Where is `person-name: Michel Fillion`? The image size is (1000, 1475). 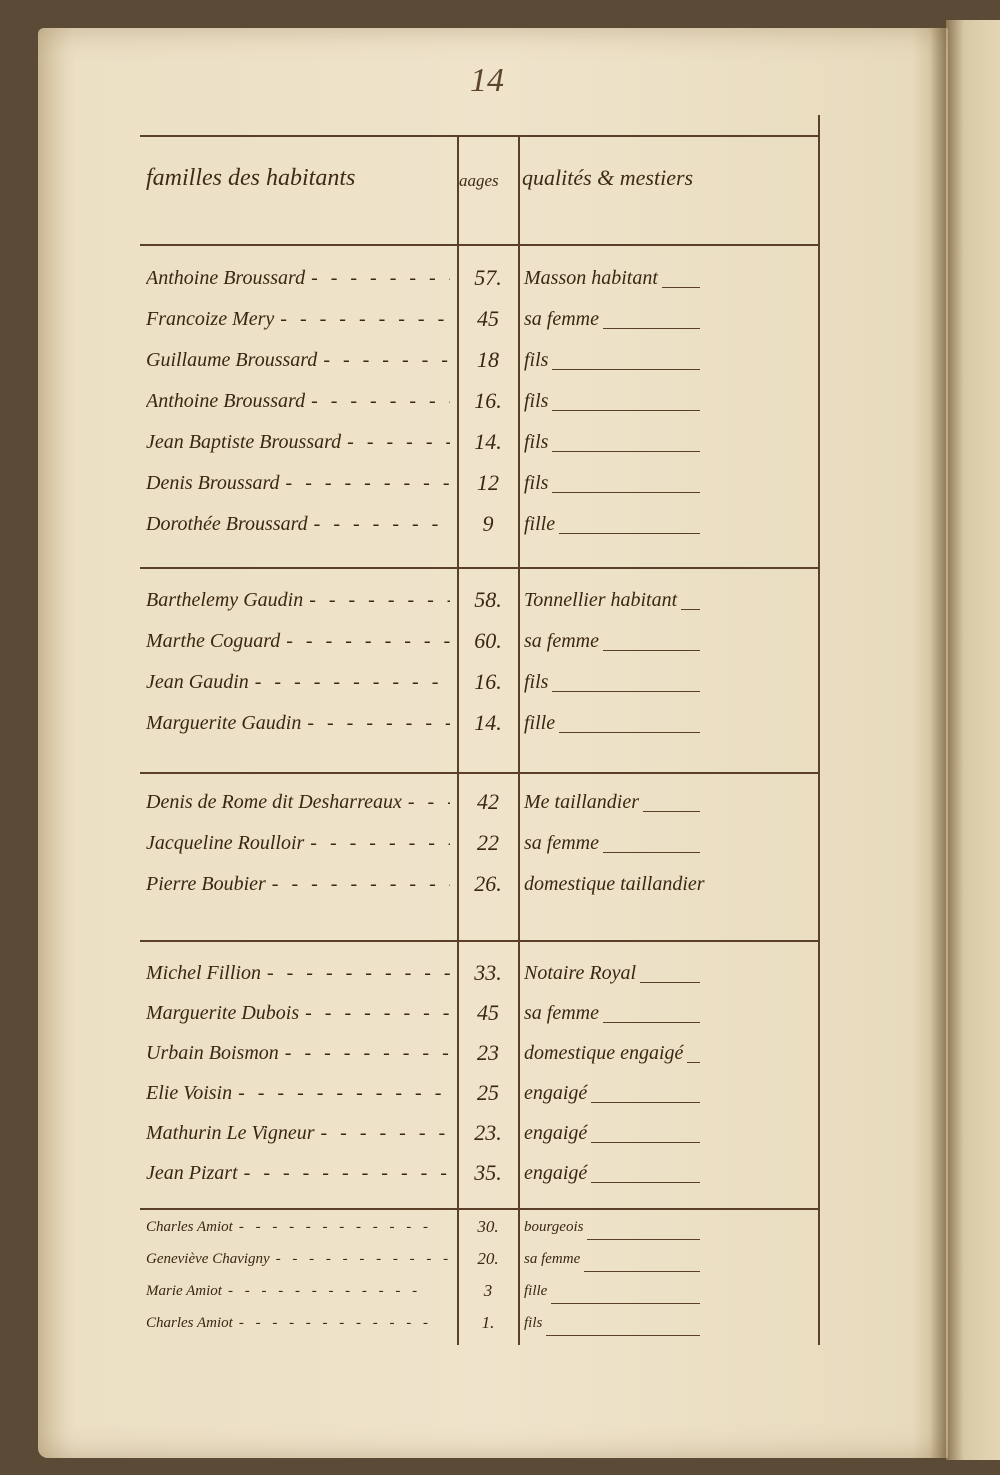 person-name: Michel Fillion is located at coordinates (203, 973).